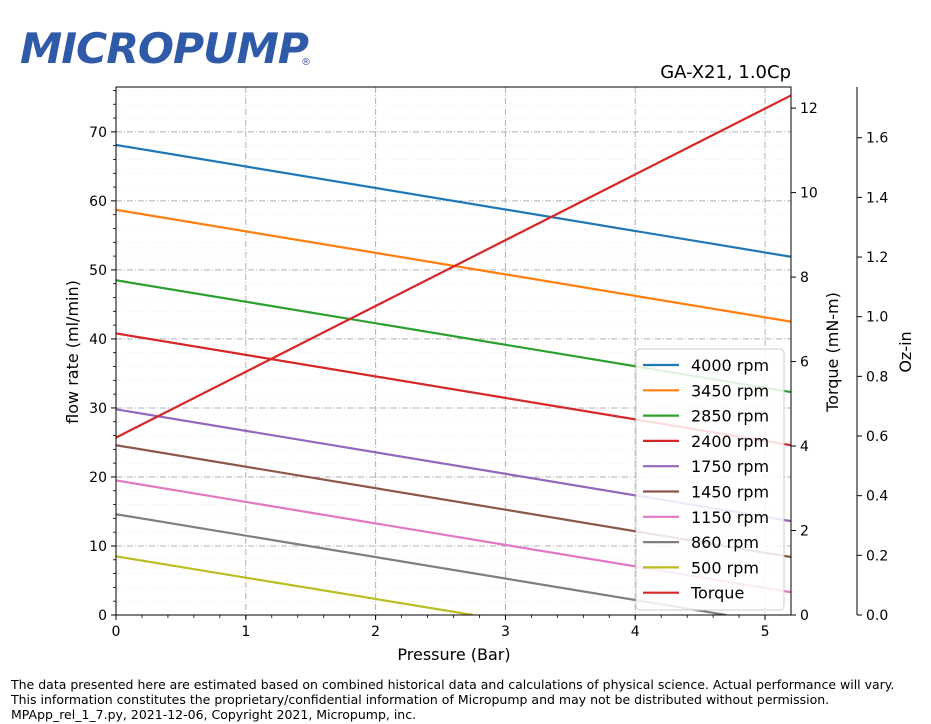 Image resolution: width=931 pixels, height=724 pixels. I want to click on ozin-tick-label: 1.6, so click(877, 139).